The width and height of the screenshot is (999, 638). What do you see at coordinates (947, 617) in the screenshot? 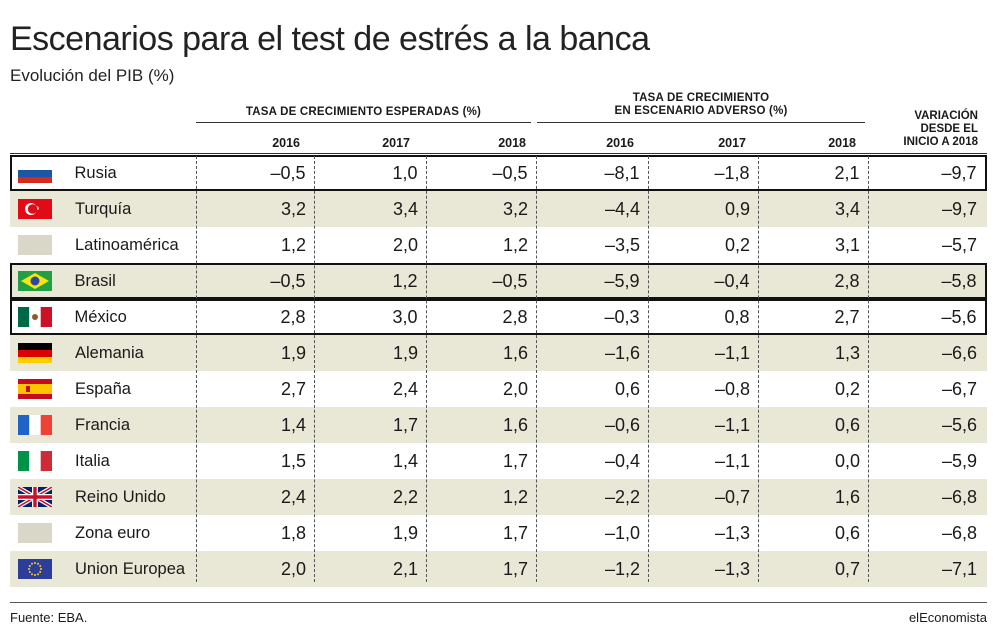
I see `brand-logo: elEconomista` at bounding box center [947, 617].